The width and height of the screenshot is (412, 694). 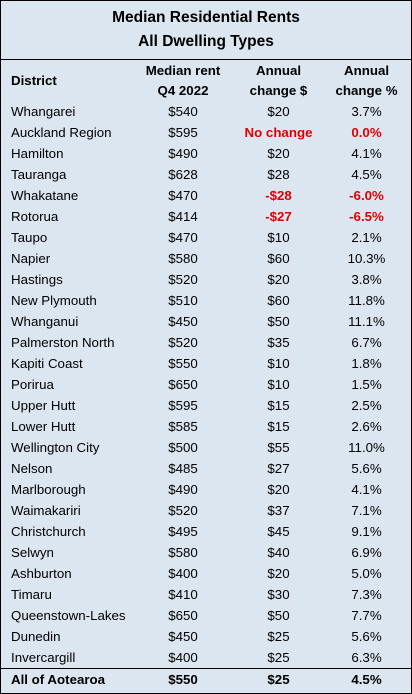 What do you see at coordinates (183, 90) in the screenshot?
I see `header-median-line-2: Q4 2022` at bounding box center [183, 90].